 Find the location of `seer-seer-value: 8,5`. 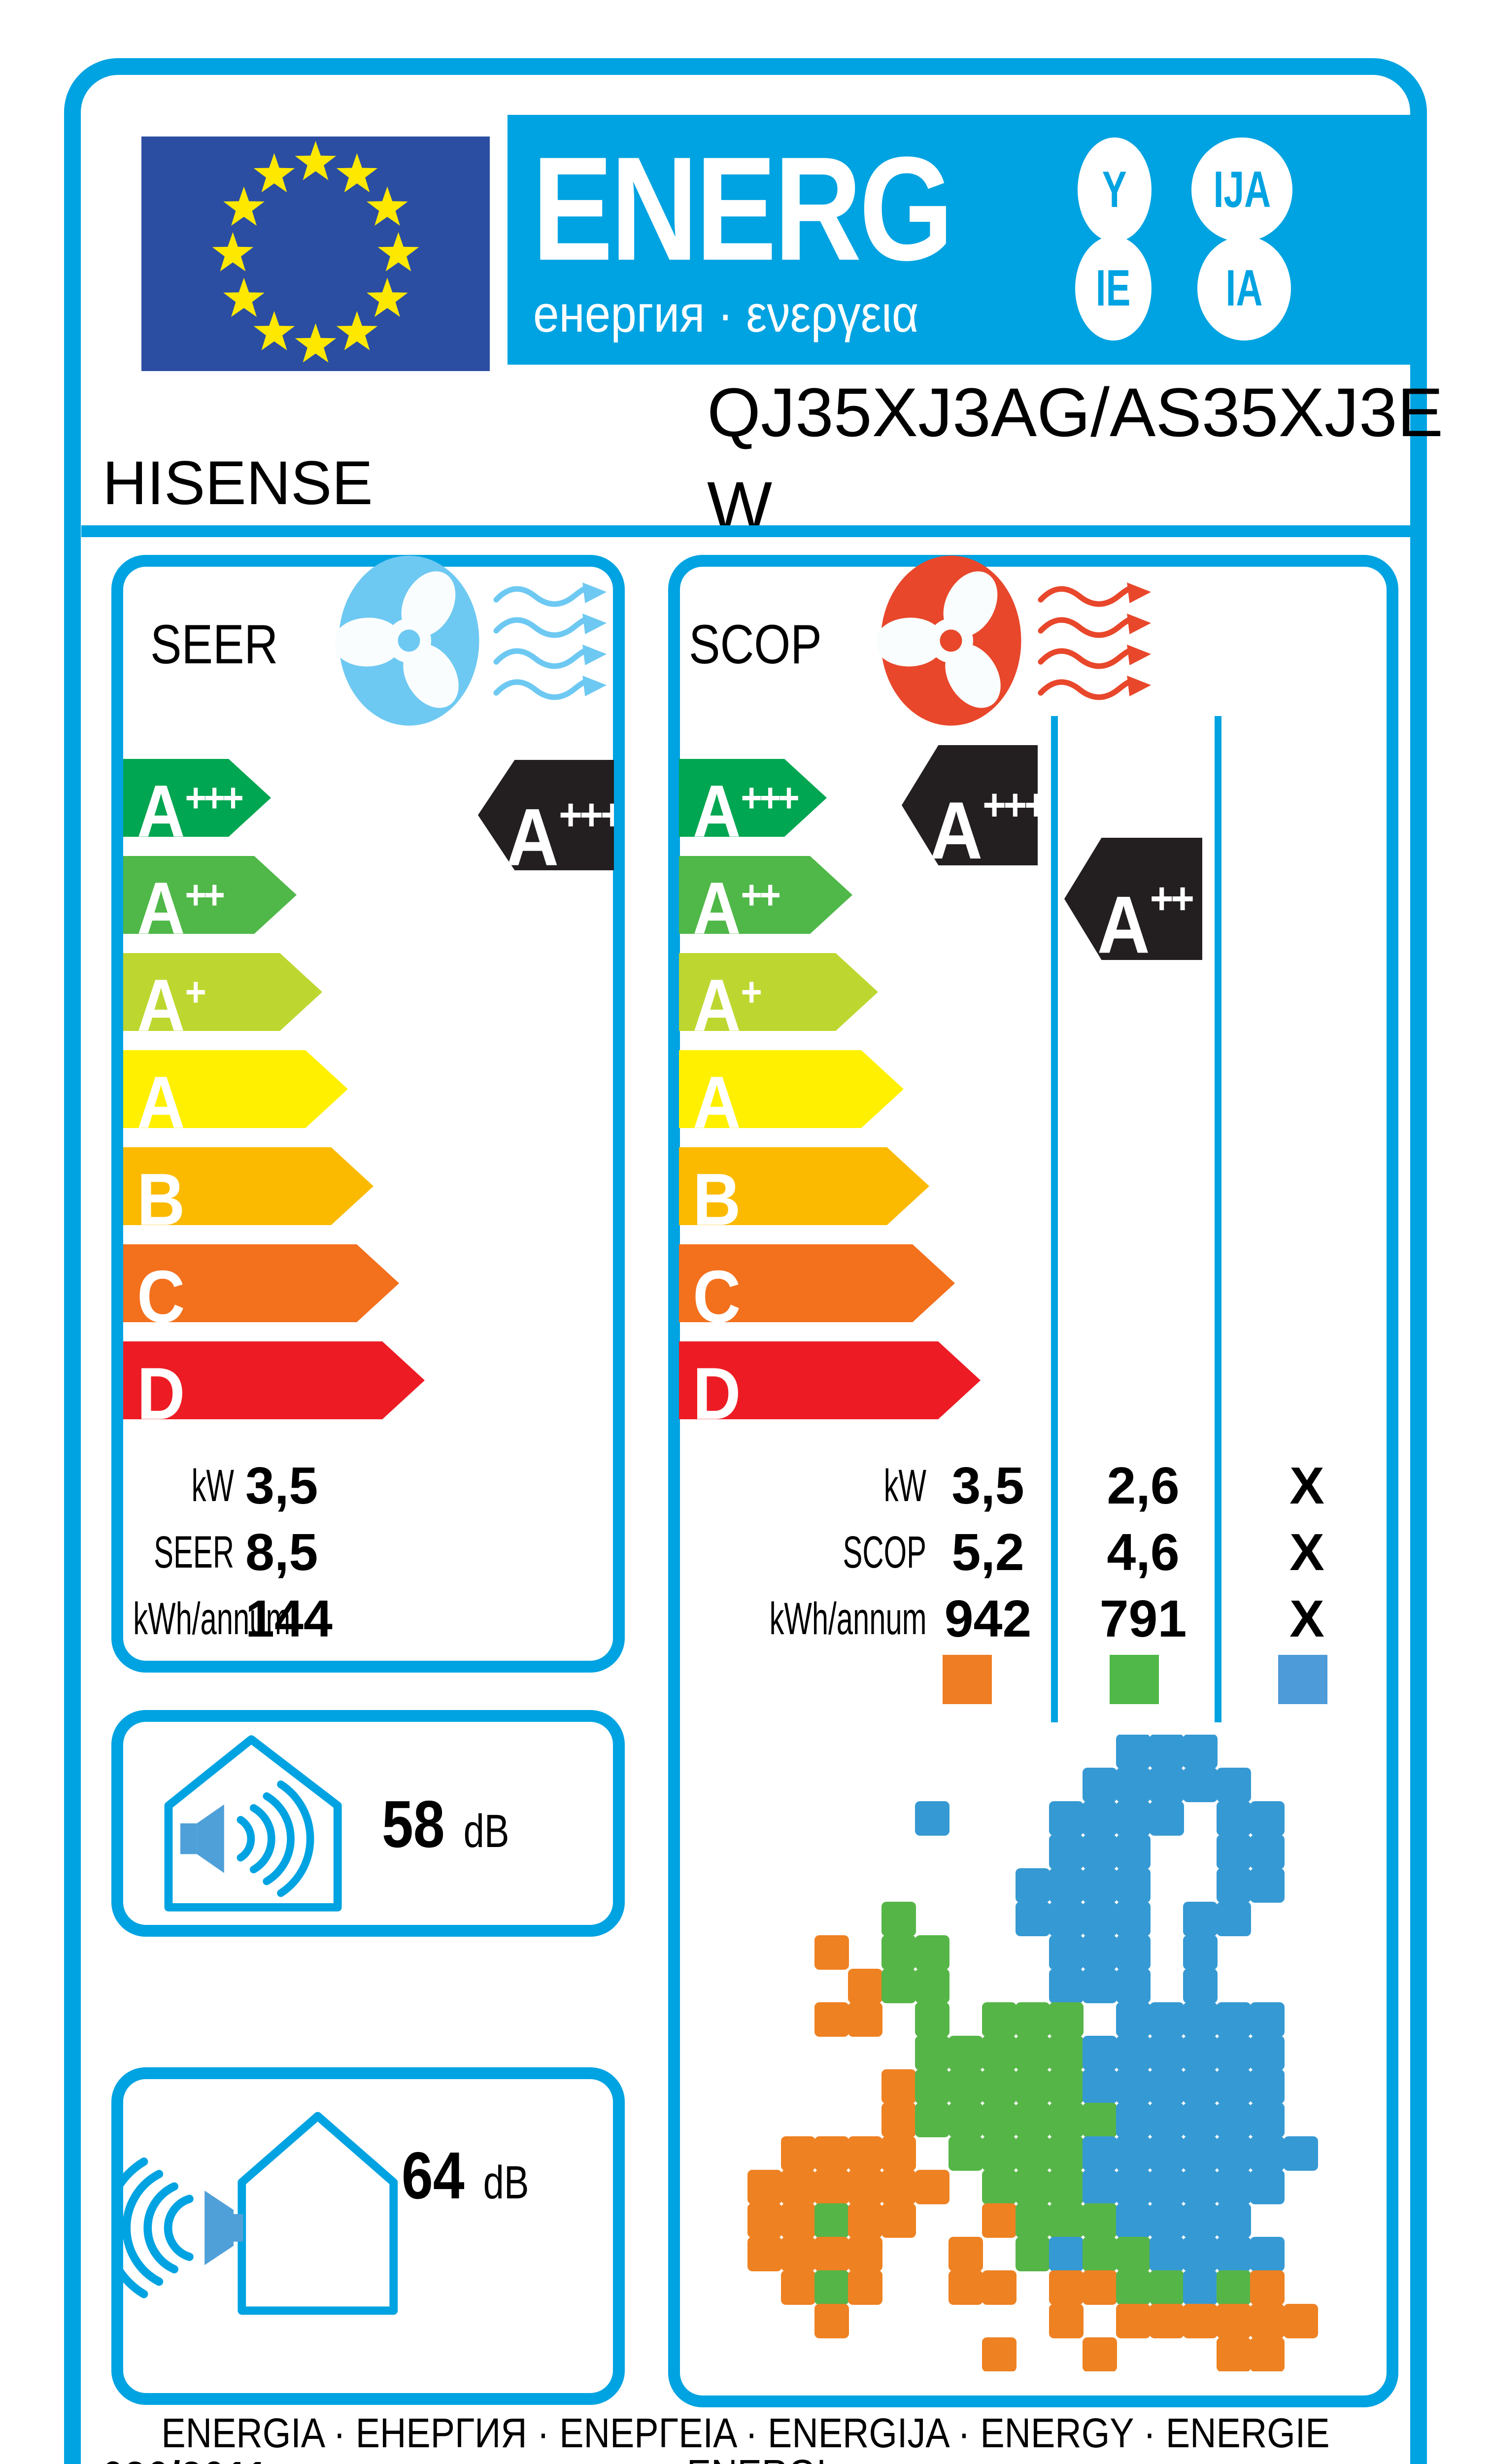

seer-seer-value: 8,5 is located at coordinates (281, 1552).